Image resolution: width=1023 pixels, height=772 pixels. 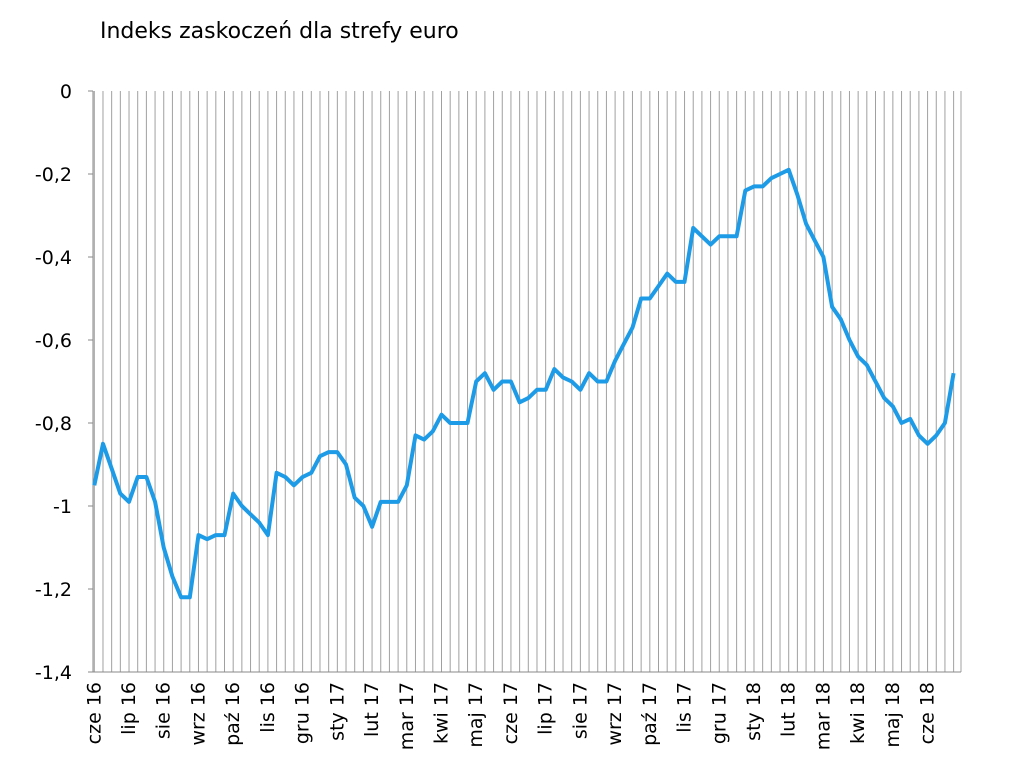 I want to click on x-tick-label: sie 17, so click(x=580, y=710).